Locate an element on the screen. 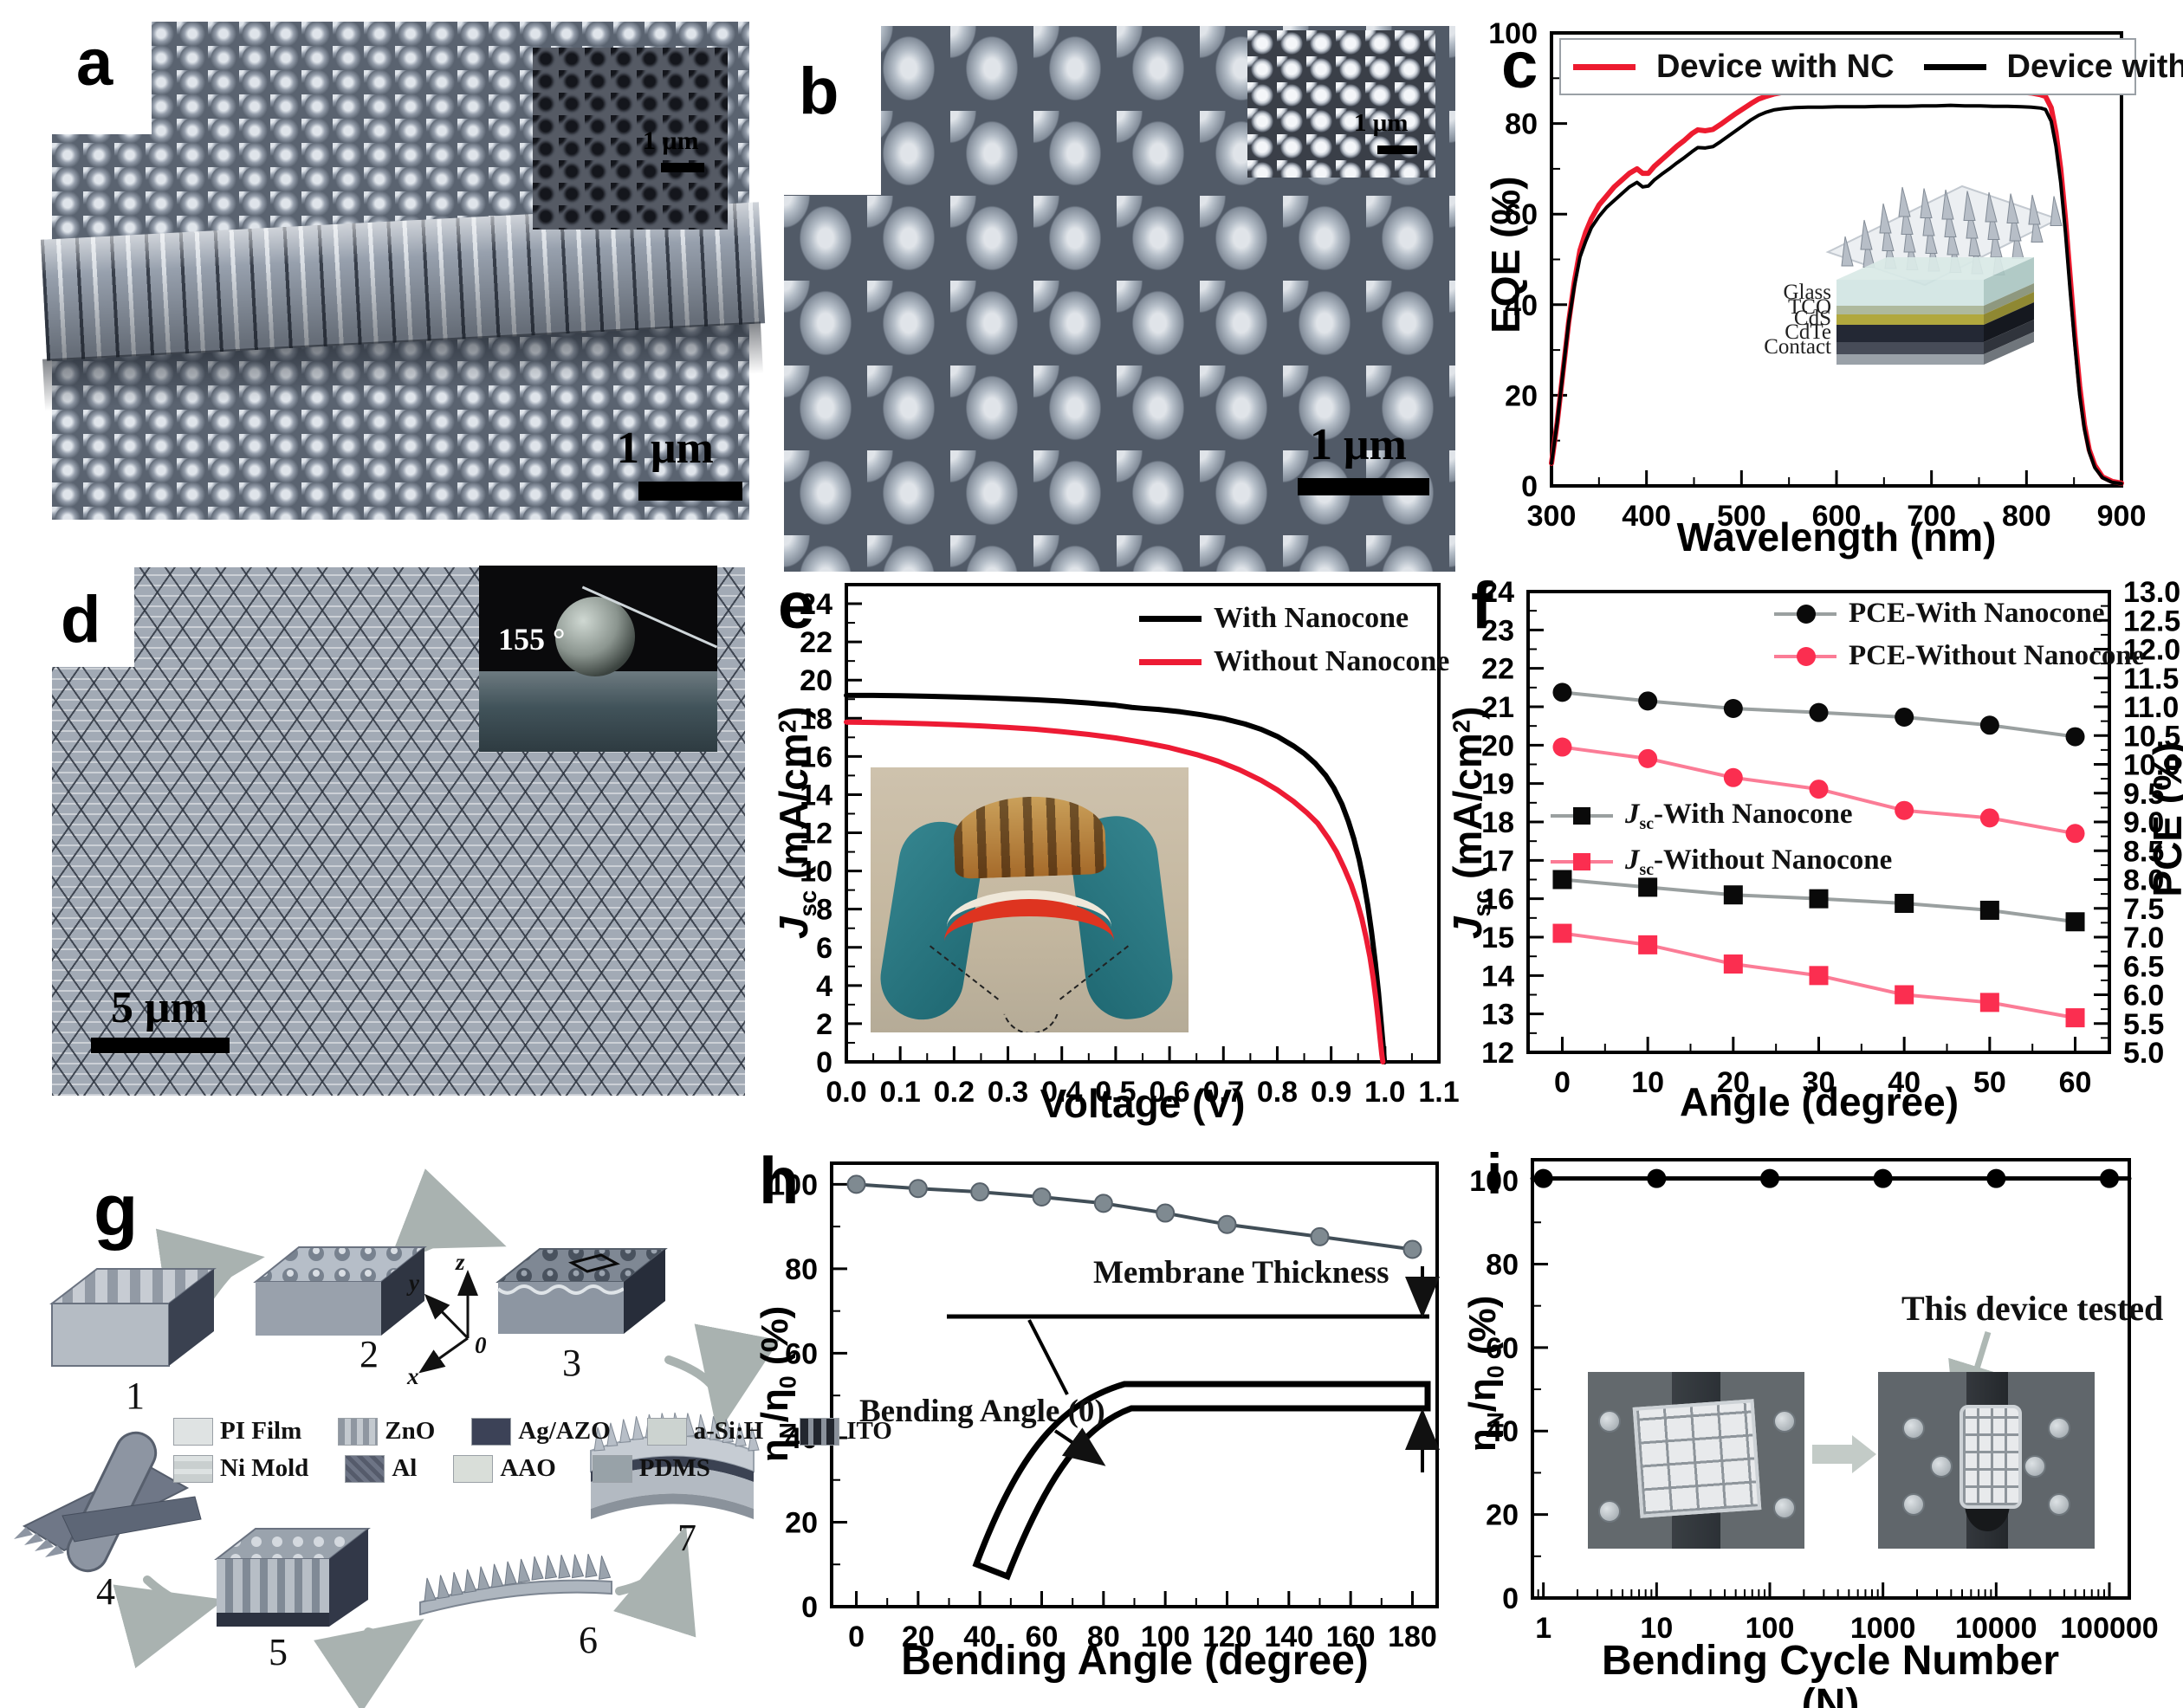  nanocone-spikes is located at coordinates (1952, 230).